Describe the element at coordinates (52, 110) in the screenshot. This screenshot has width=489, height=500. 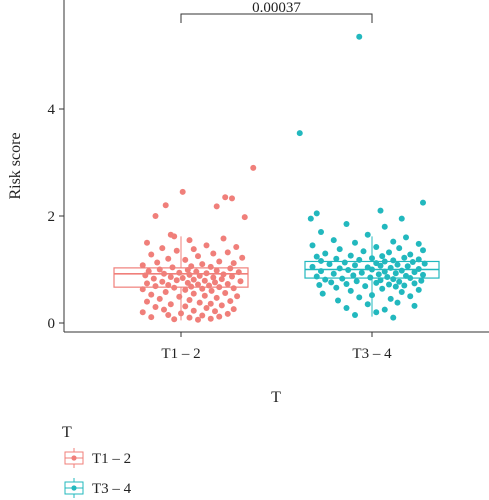
I see `y-tick-label: 4` at that location.